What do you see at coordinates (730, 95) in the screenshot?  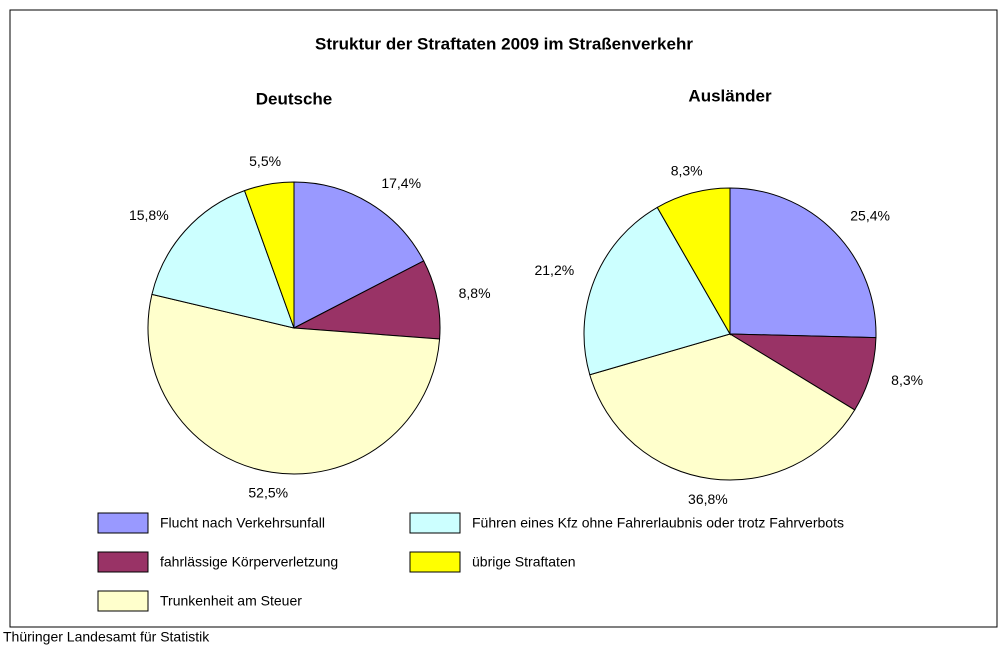 I see `pie-title: Ausländer` at bounding box center [730, 95].